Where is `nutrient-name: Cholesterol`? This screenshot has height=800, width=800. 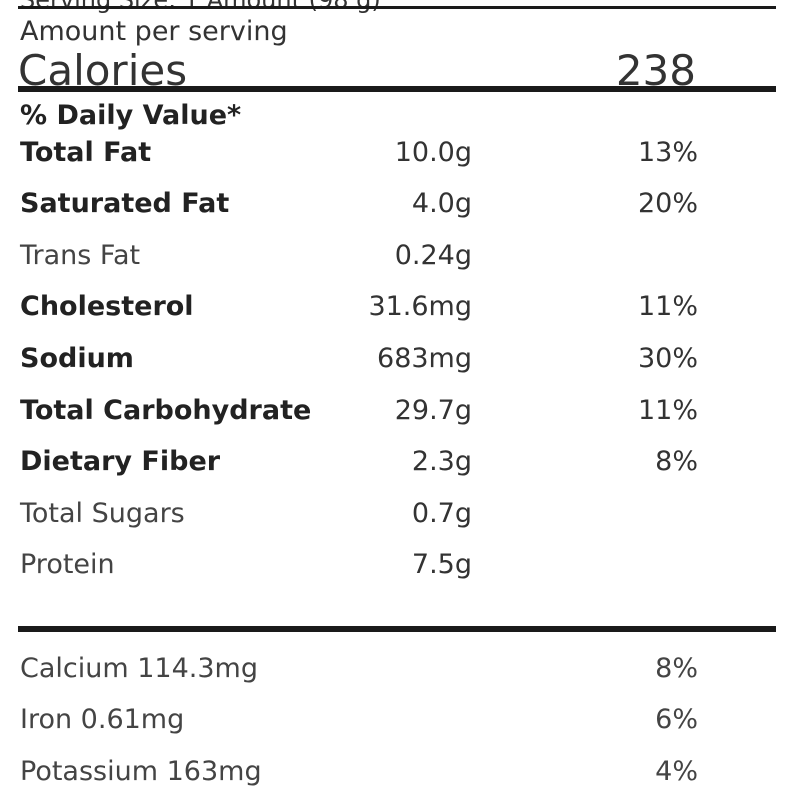
nutrient-name: Cholesterol is located at coordinates (107, 306).